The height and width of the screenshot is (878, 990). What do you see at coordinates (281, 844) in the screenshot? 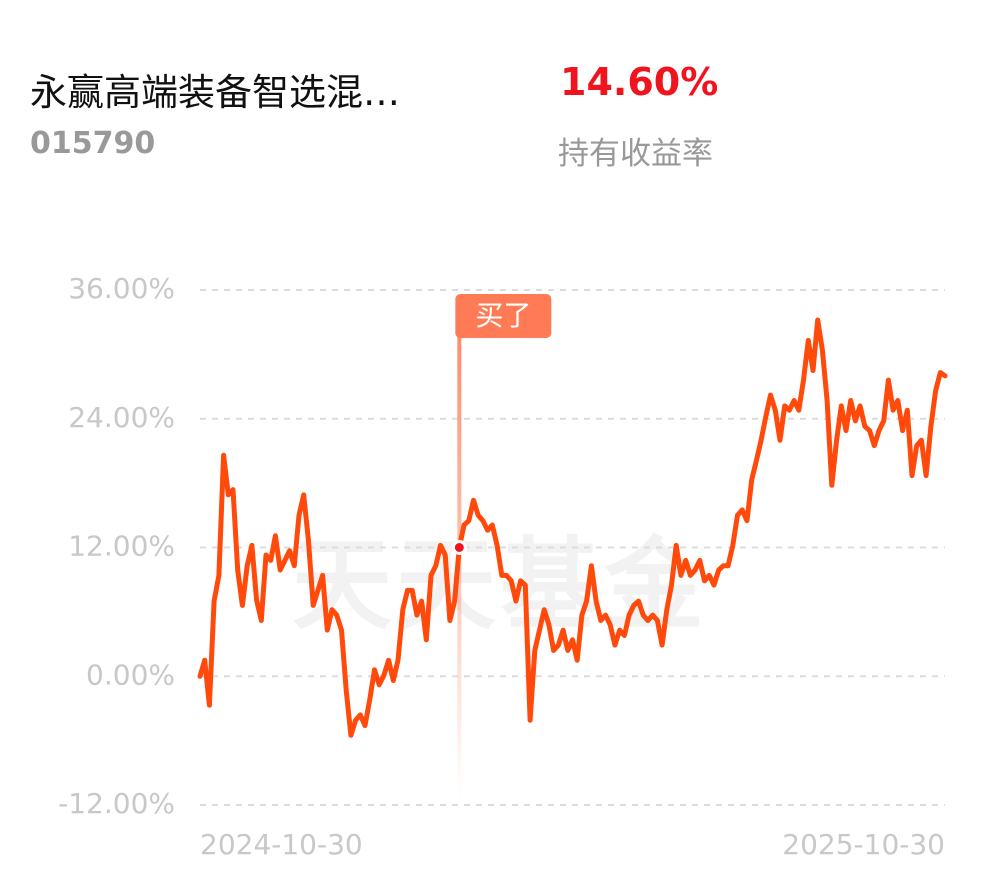
I see `x-tick-label: 2024-10-30` at bounding box center [281, 844].